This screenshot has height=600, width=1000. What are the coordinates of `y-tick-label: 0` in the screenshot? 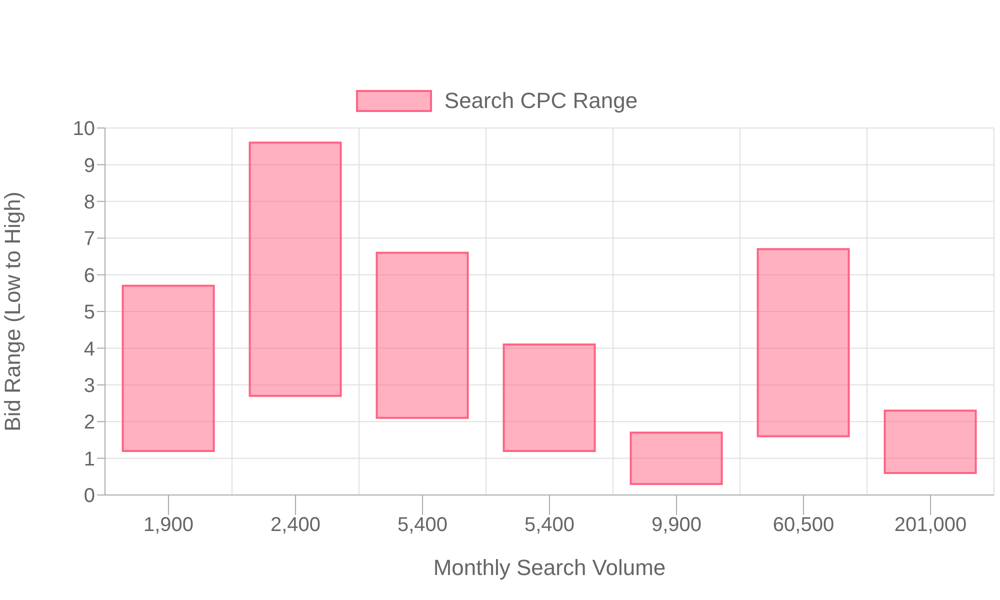 It's located at (89, 496).